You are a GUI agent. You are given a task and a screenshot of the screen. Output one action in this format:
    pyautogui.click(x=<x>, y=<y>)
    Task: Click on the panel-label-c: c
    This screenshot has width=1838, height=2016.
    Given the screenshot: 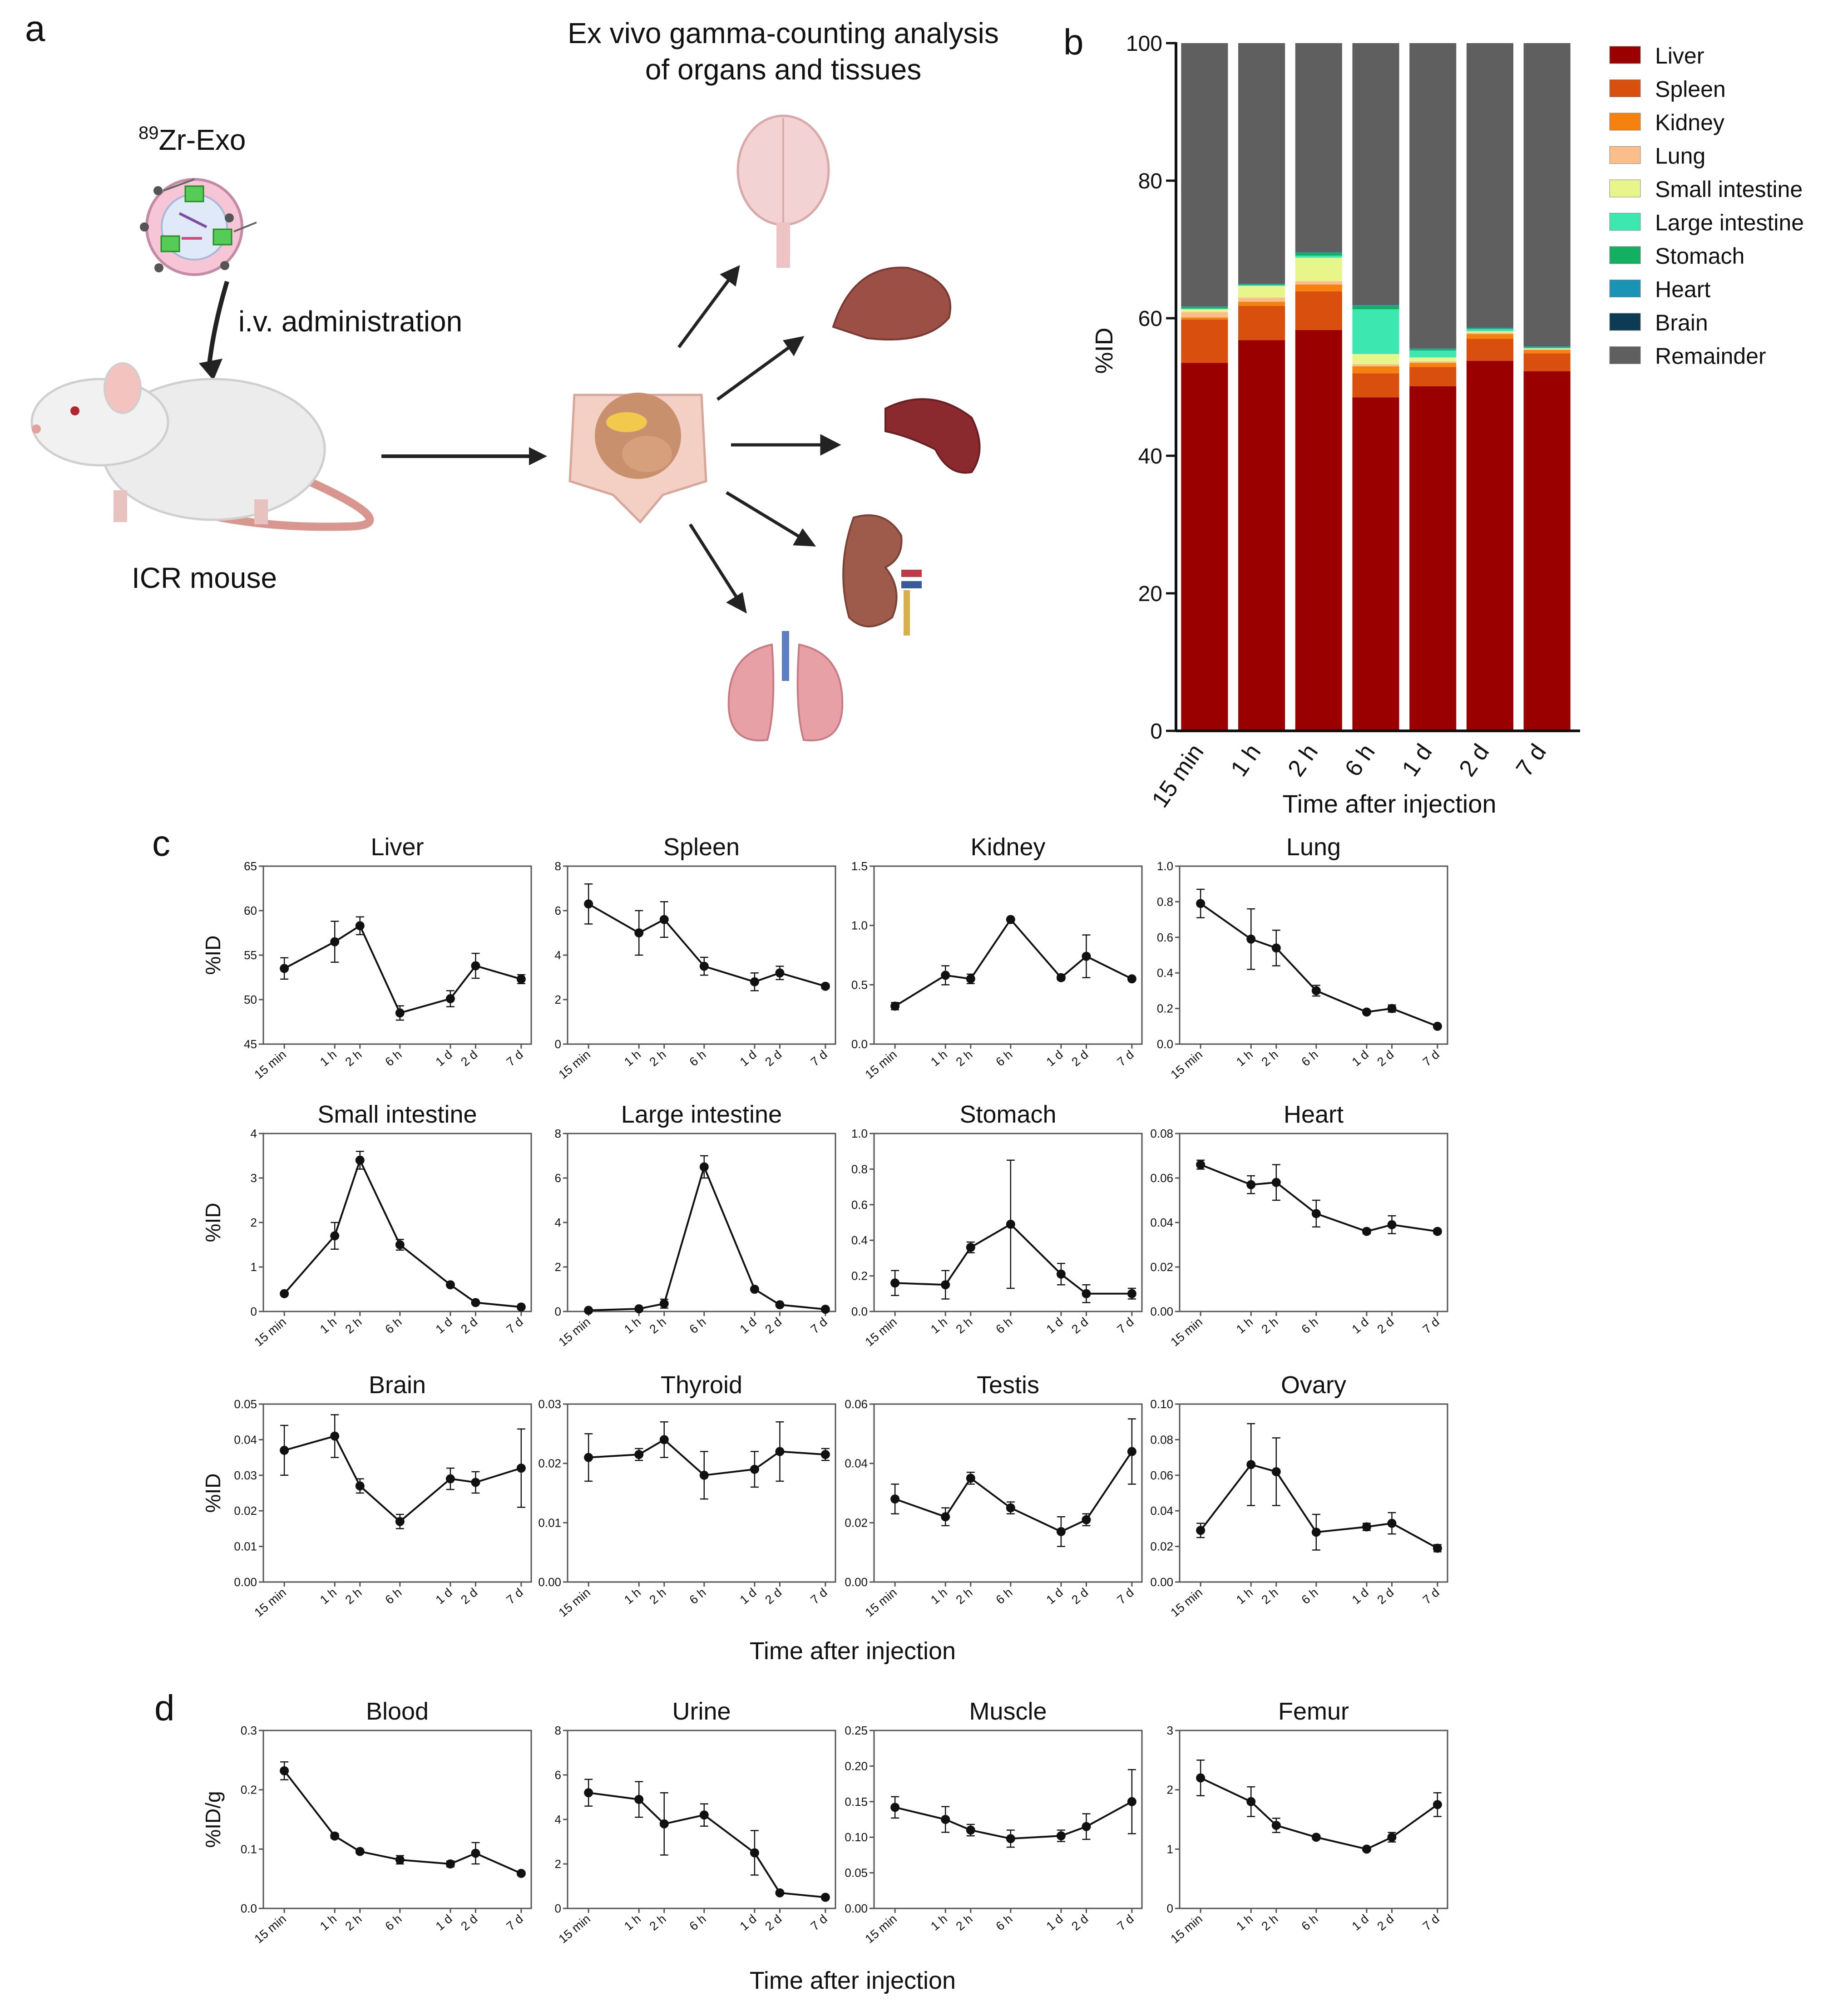 What is the action you would take?
    pyautogui.click(x=161, y=843)
    